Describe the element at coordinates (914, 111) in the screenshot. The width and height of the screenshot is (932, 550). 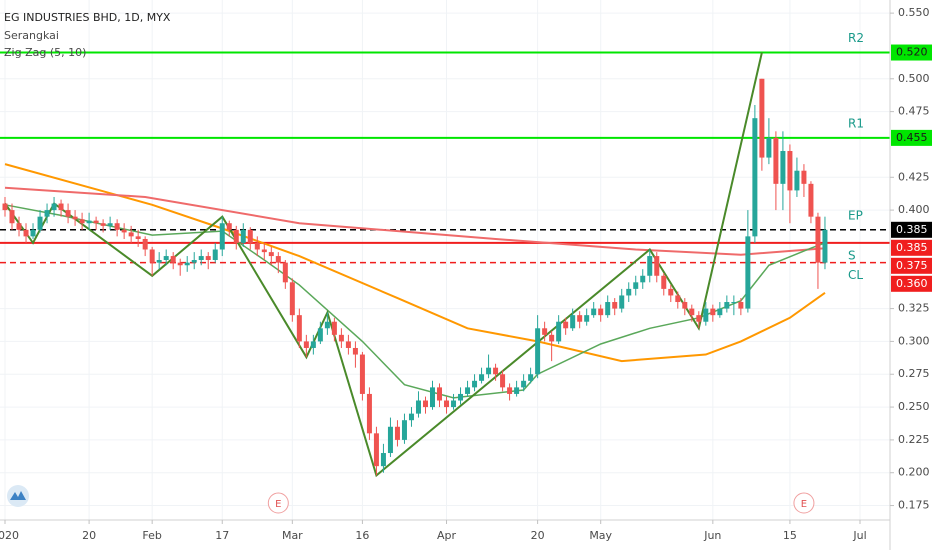
I see `y-tick-label: 0.475` at that location.